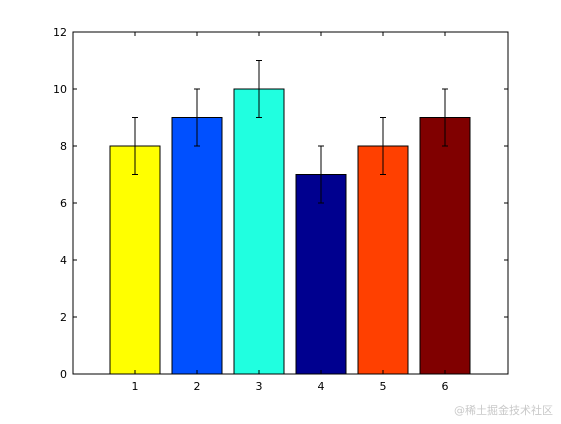 The height and width of the screenshot is (424, 561). Describe the element at coordinates (503, 410) in the screenshot. I see `watermark-text: @稀土掘金技术社区` at that location.